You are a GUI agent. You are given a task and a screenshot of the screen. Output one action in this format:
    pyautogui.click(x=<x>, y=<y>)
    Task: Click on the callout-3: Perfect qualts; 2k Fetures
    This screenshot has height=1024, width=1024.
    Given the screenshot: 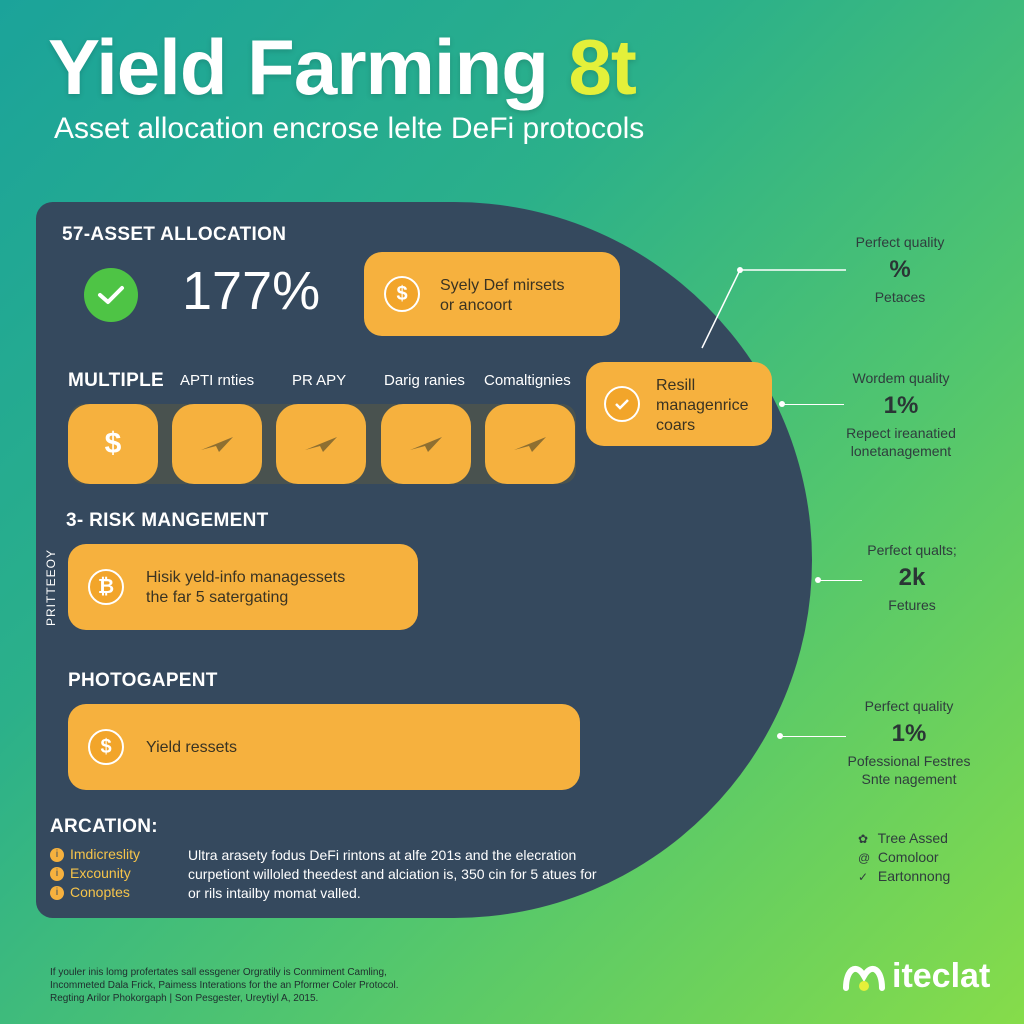 What is the action you would take?
    pyautogui.click(x=912, y=578)
    